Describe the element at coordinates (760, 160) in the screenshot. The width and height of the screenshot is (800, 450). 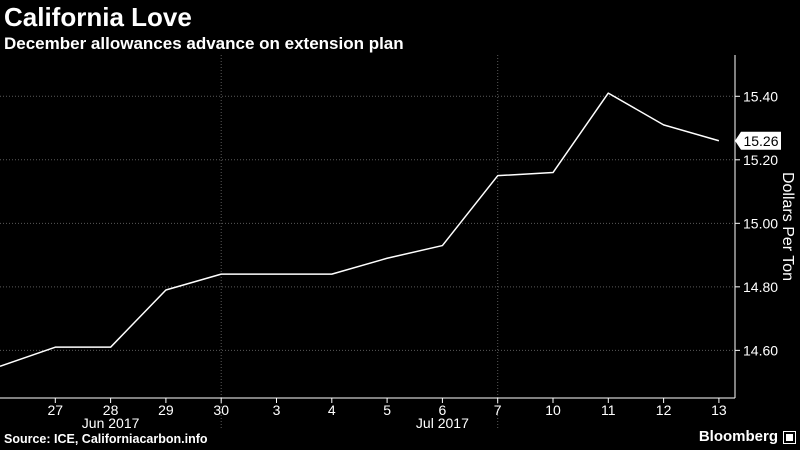
I see `y-tick-label: 15.20` at that location.